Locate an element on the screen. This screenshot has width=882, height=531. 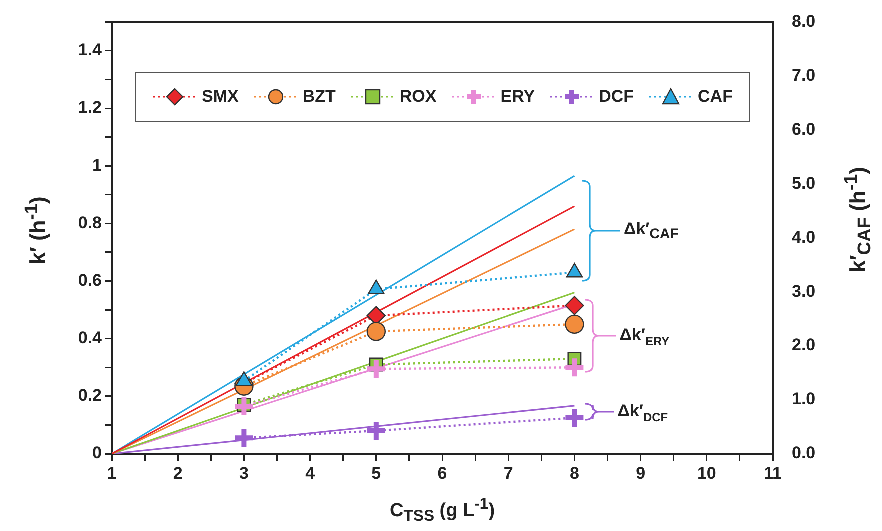
y2-tick-label: 2.0 is located at coordinates (804, 345).